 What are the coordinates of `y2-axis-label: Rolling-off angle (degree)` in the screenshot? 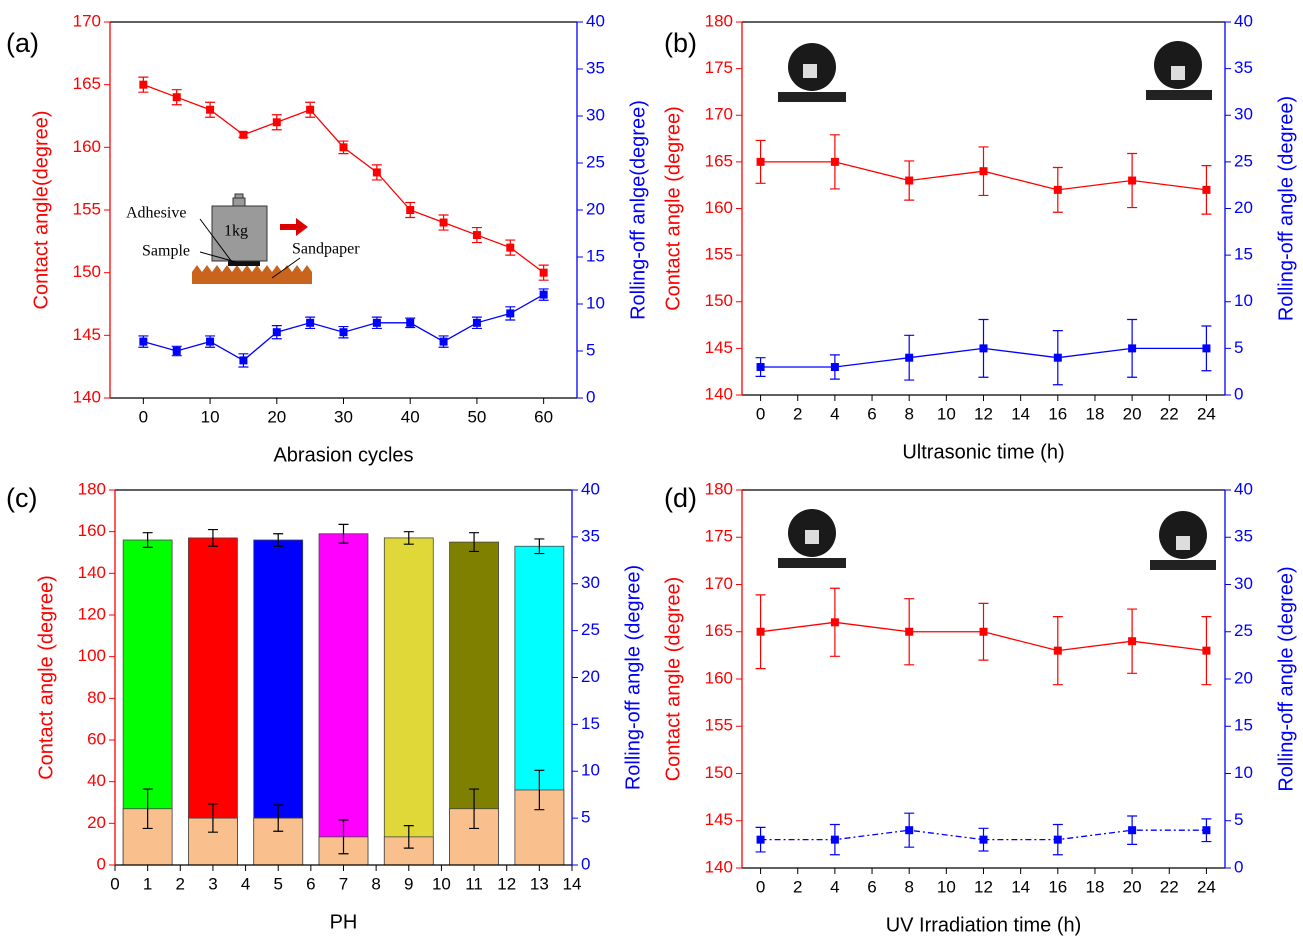 It's located at (633, 677).